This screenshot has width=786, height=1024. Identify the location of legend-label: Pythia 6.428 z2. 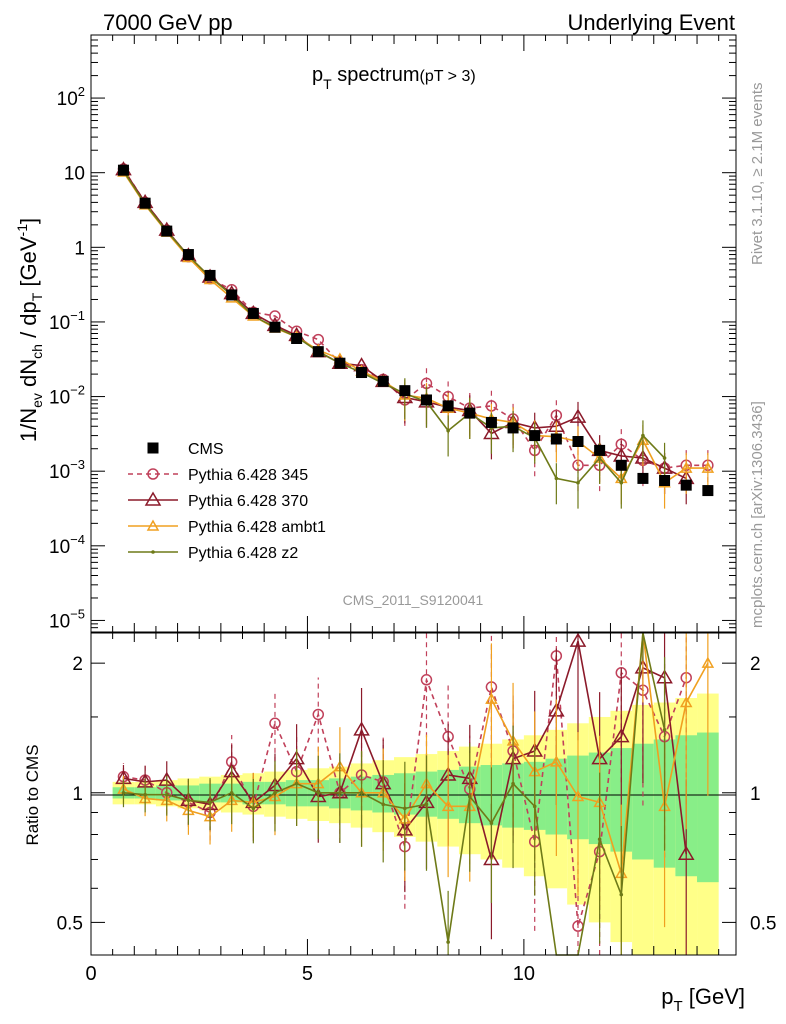
(243, 553).